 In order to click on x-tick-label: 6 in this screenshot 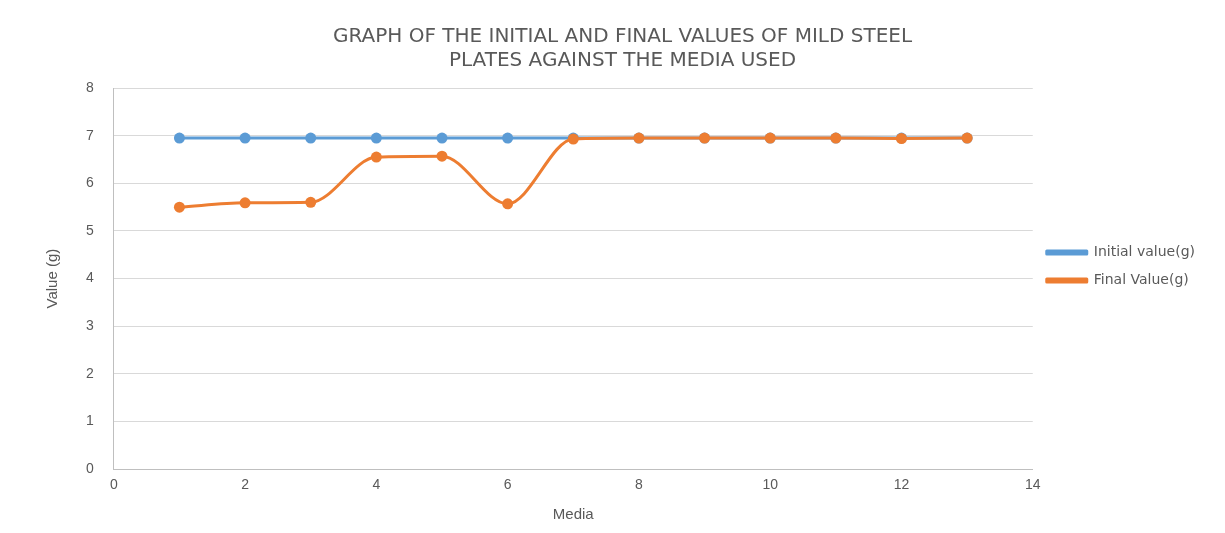, I will do `click(507, 484)`.